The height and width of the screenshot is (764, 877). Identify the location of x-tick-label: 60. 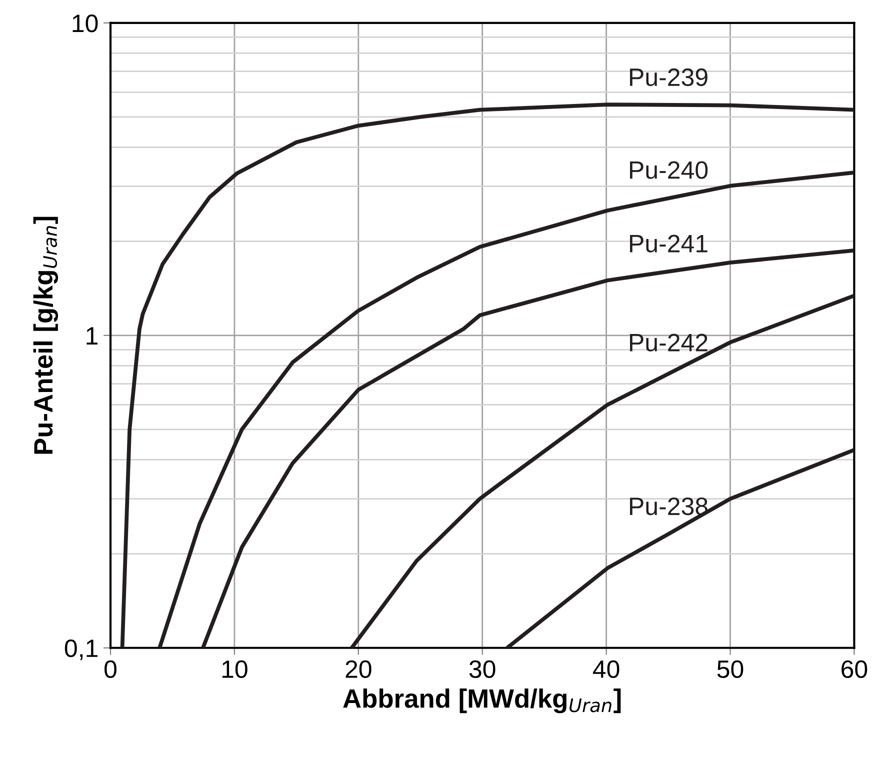
(855, 669).